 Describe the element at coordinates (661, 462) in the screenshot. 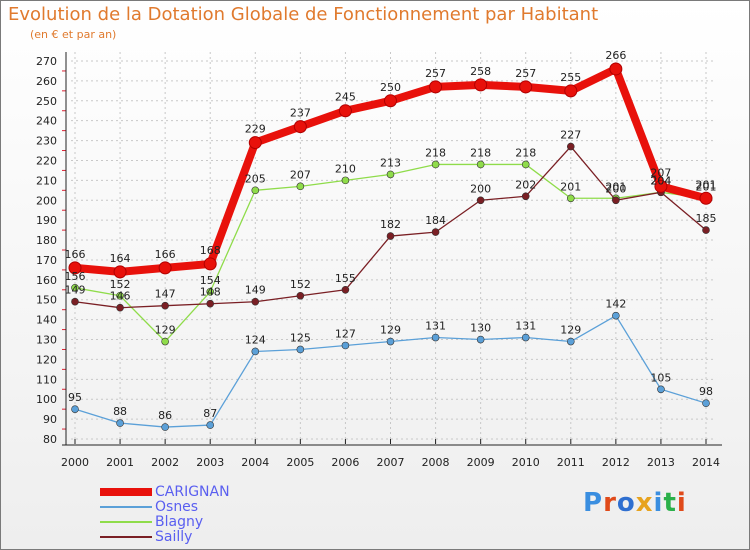

I see `x-tick-label: 2013` at that location.